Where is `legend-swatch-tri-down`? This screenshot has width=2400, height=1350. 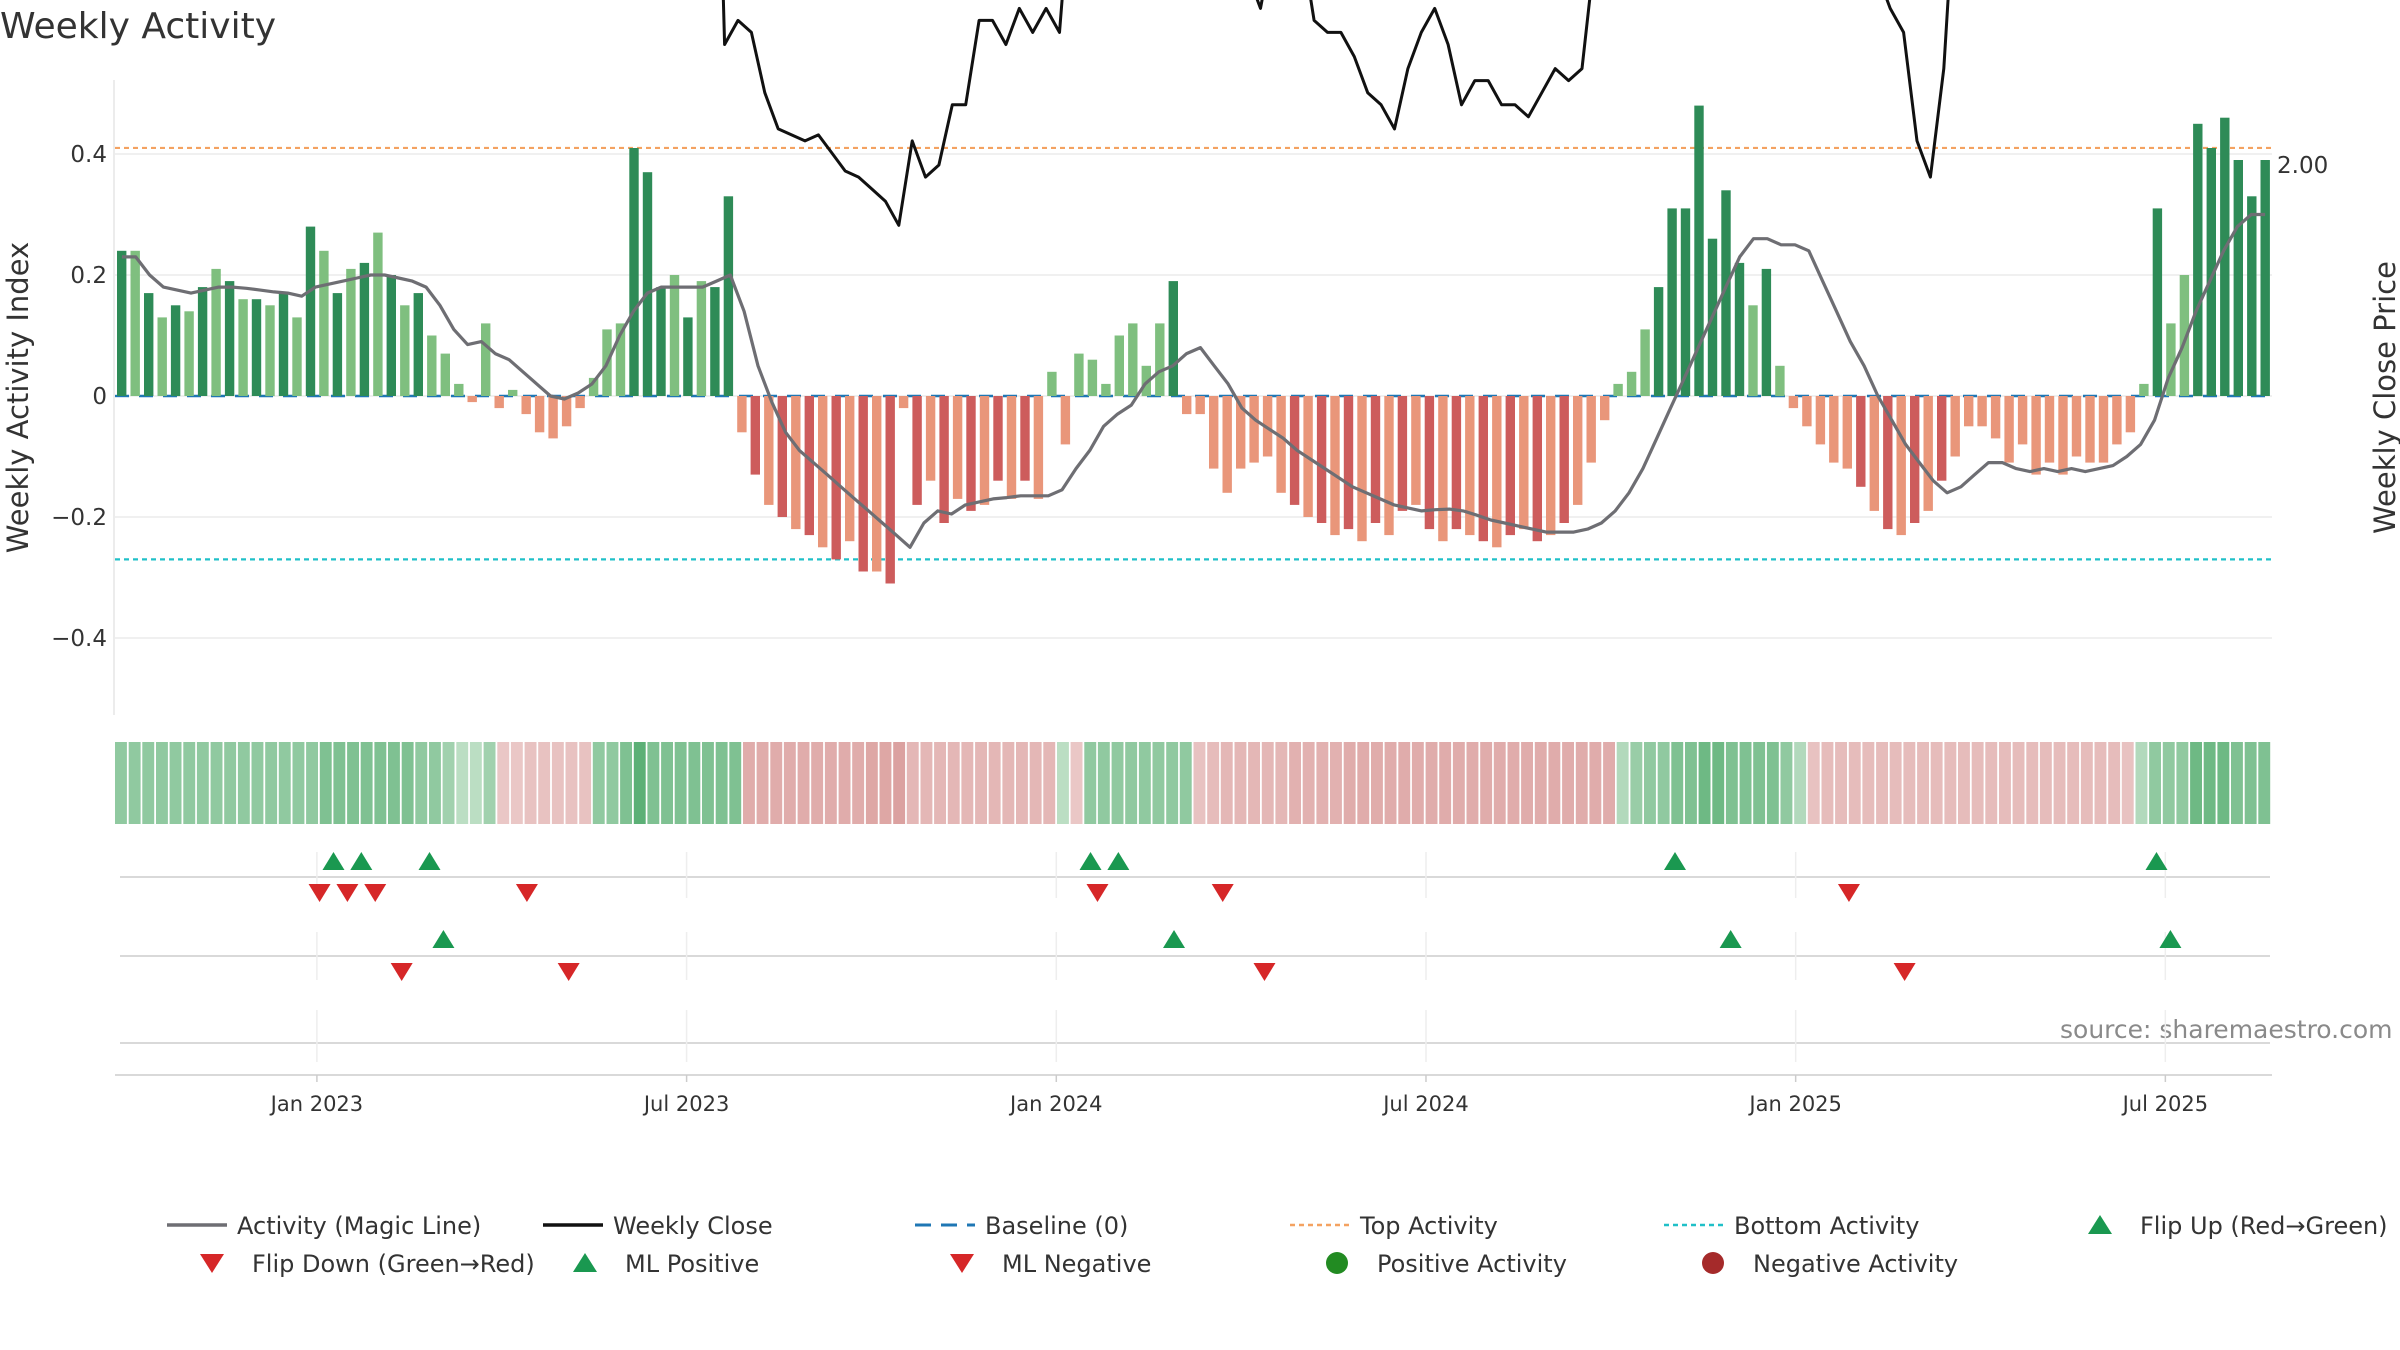 legend-swatch-tri-down is located at coordinates (212, 1263).